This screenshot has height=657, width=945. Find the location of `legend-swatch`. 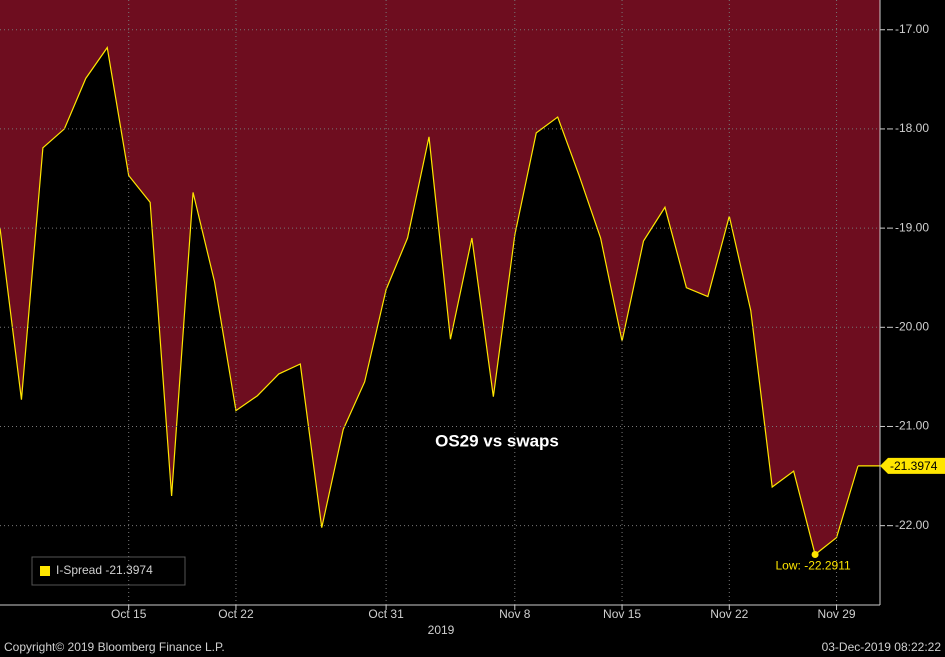

legend-swatch is located at coordinates (45, 571).